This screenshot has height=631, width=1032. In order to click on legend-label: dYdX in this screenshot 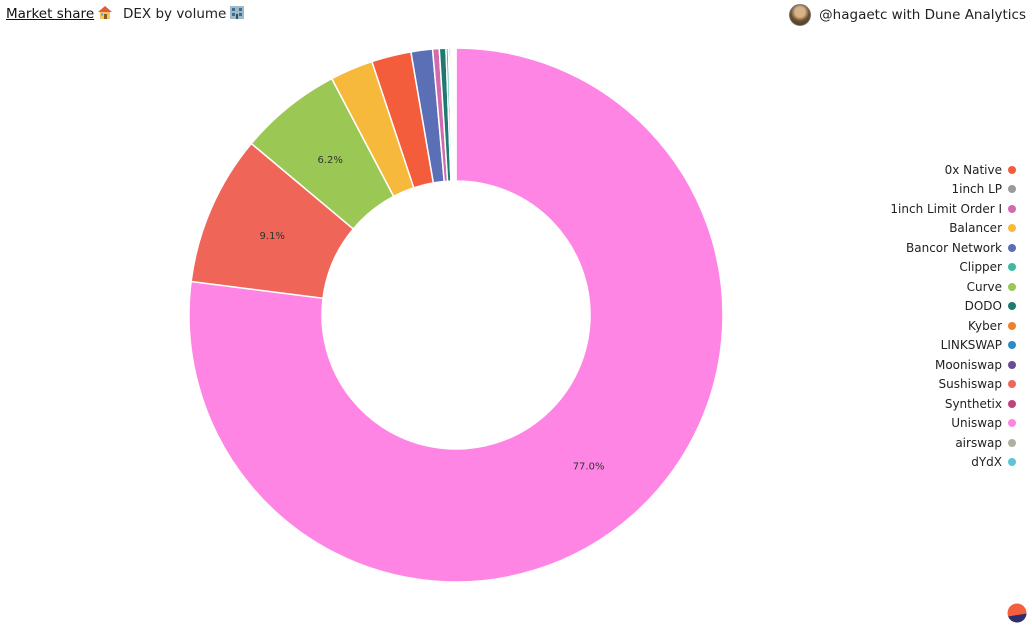, I will do `click(986, 462)`.